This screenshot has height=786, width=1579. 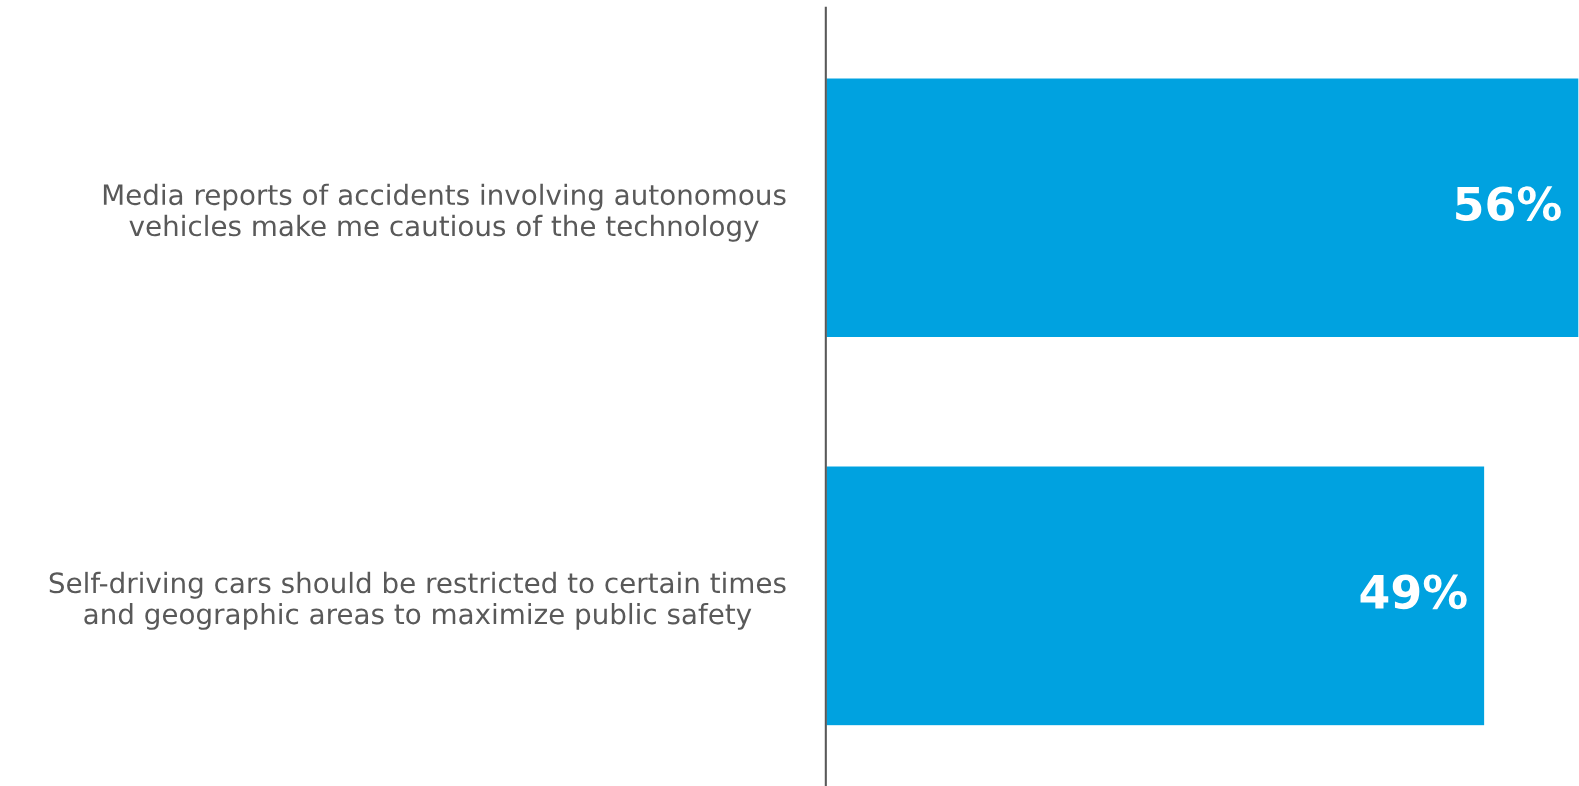 I want to click on data-label: 56%, so click(x=1508, y=204).